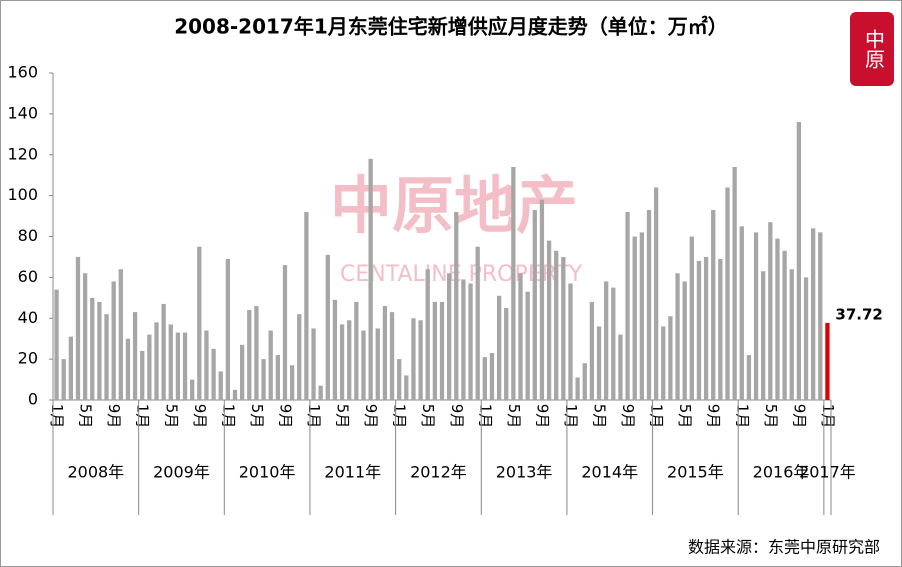 The height and width of the screenshot is (567, 902). I want to click on y-tick-label: 160, so click(22, 72).